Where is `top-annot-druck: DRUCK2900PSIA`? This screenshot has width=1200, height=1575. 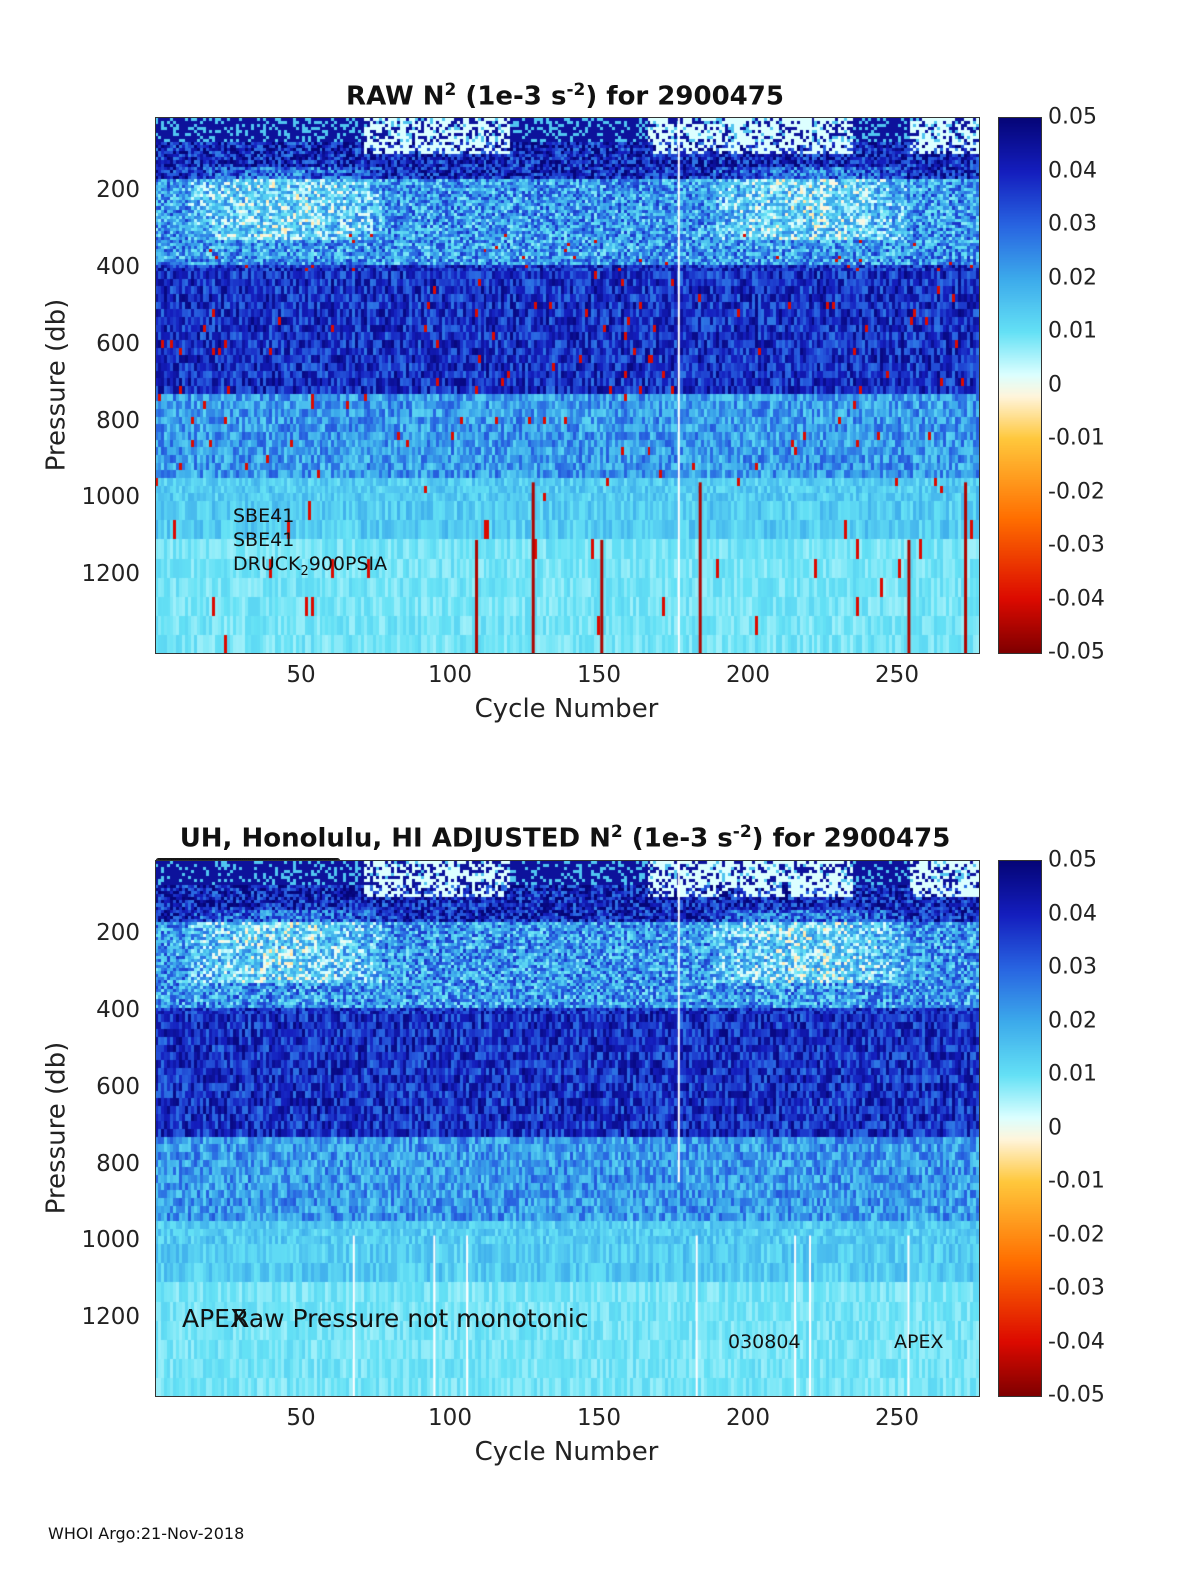 top-annot-druck: DRUCK2900PSIA is located at coordinates (310, 566).